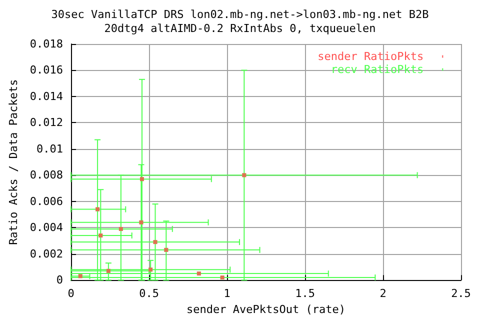  Describe the element at coordinates (227, 293) in the screenshot. I see `x-tick-label: 1` at that location.